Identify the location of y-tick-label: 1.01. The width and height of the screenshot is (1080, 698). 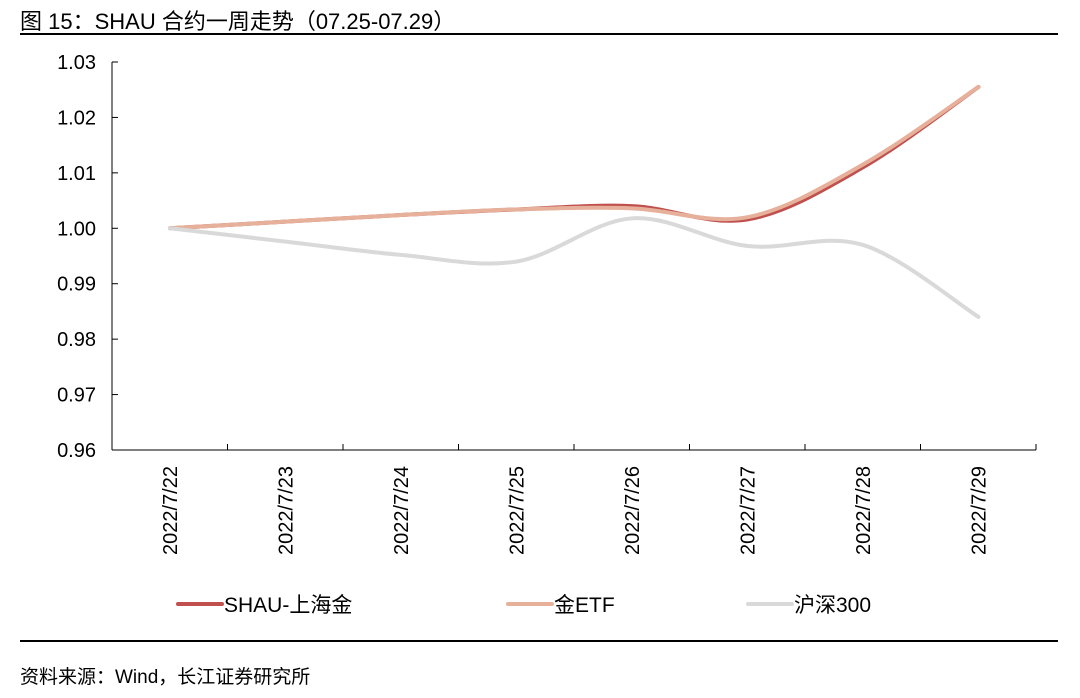
(76, 174).